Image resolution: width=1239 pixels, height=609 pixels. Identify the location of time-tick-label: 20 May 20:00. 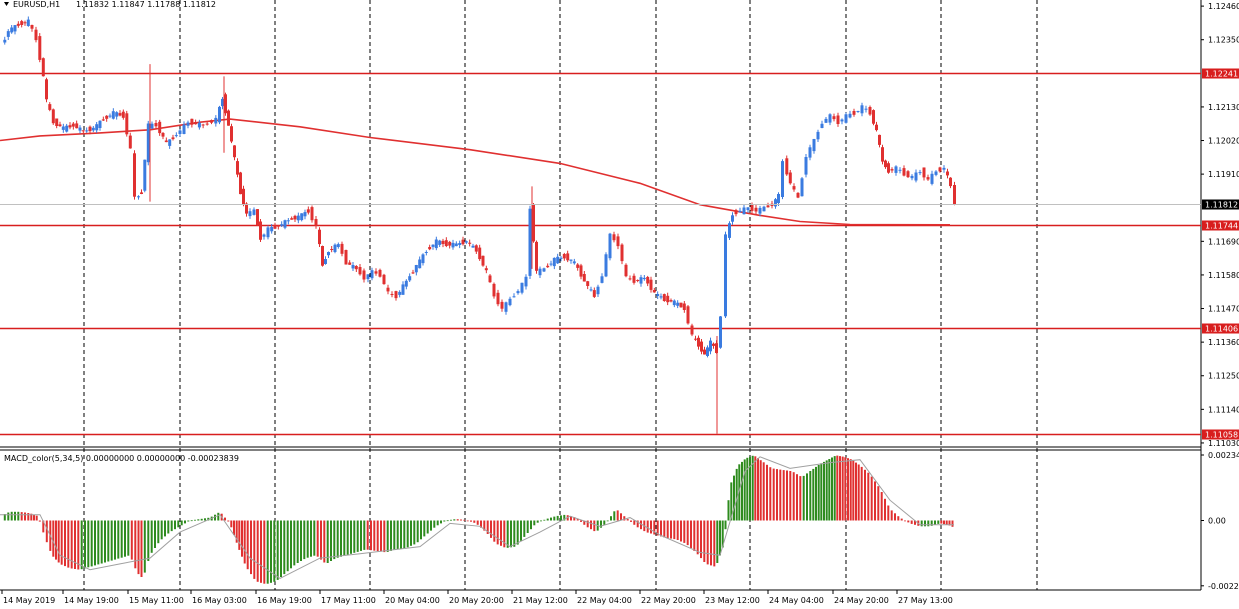
(476, 600).